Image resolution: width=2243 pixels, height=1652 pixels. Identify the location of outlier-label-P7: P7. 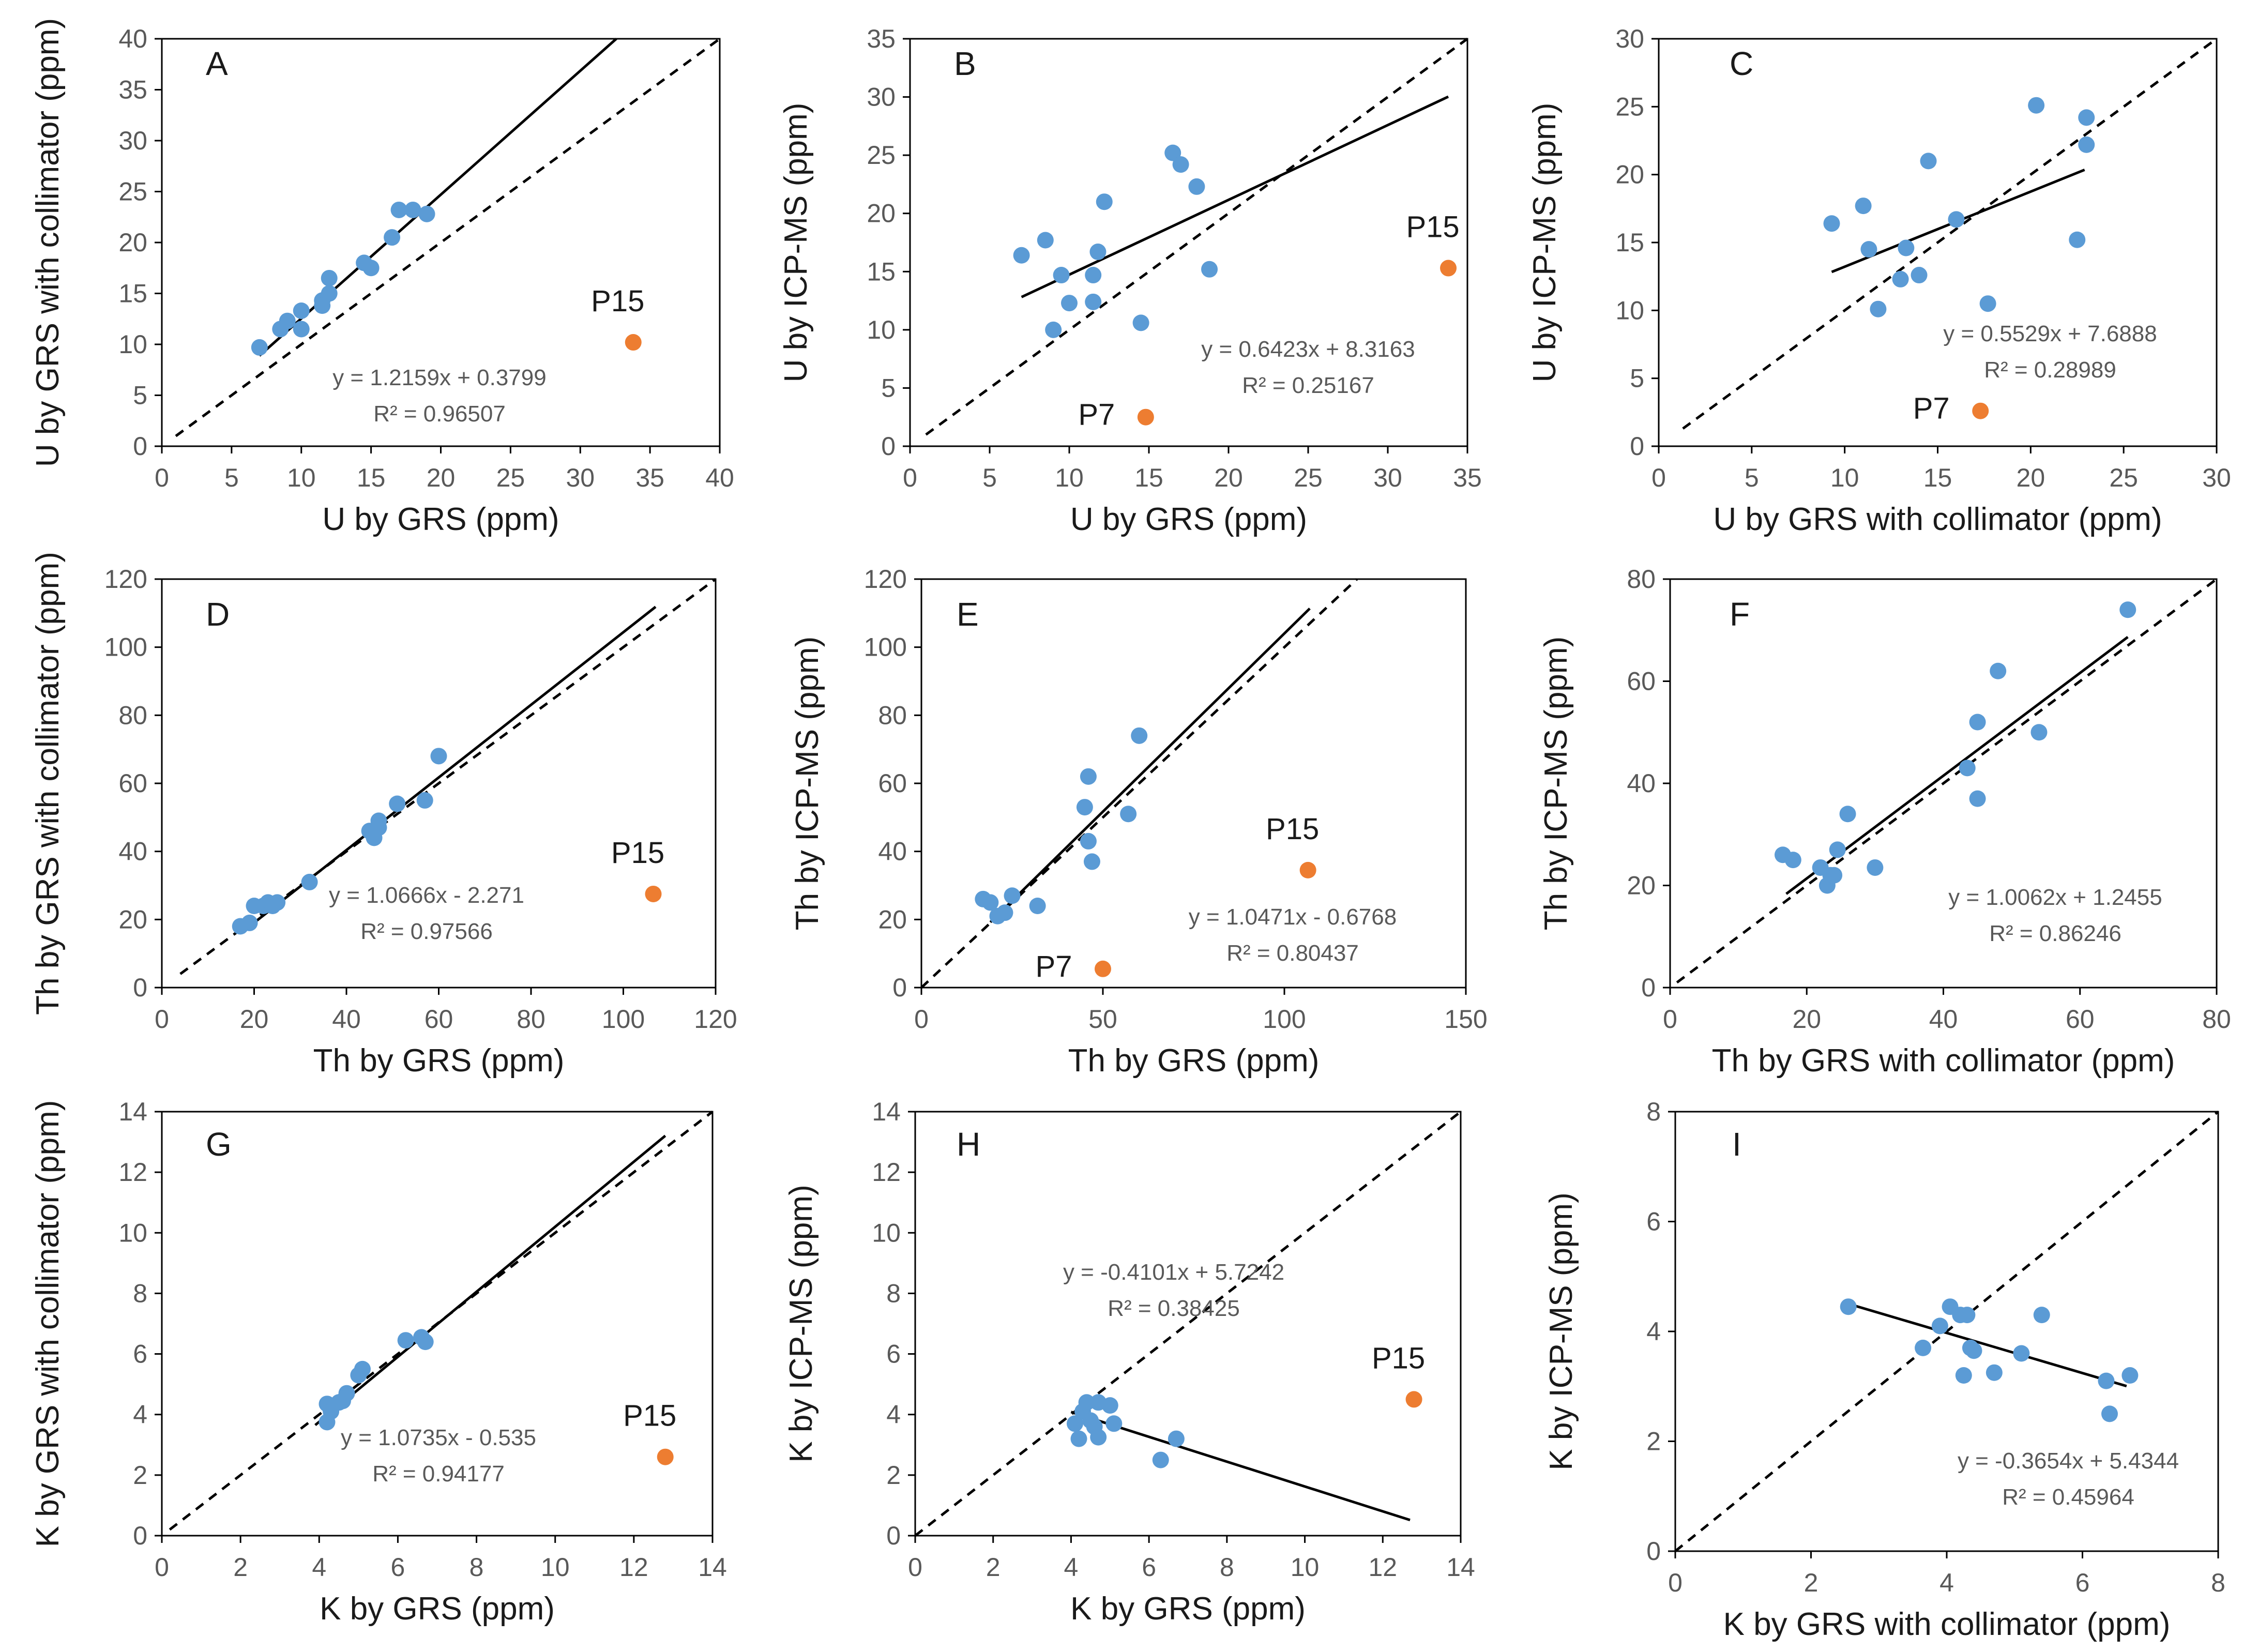
(1097, 415).